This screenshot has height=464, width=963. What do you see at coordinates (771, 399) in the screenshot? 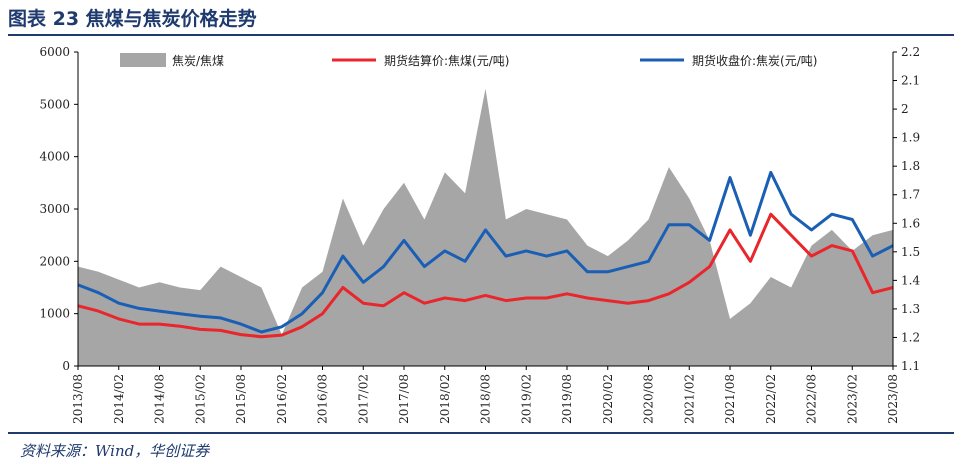
I see `x-tick-label: 2022/02` at bounding box center [771, 399].